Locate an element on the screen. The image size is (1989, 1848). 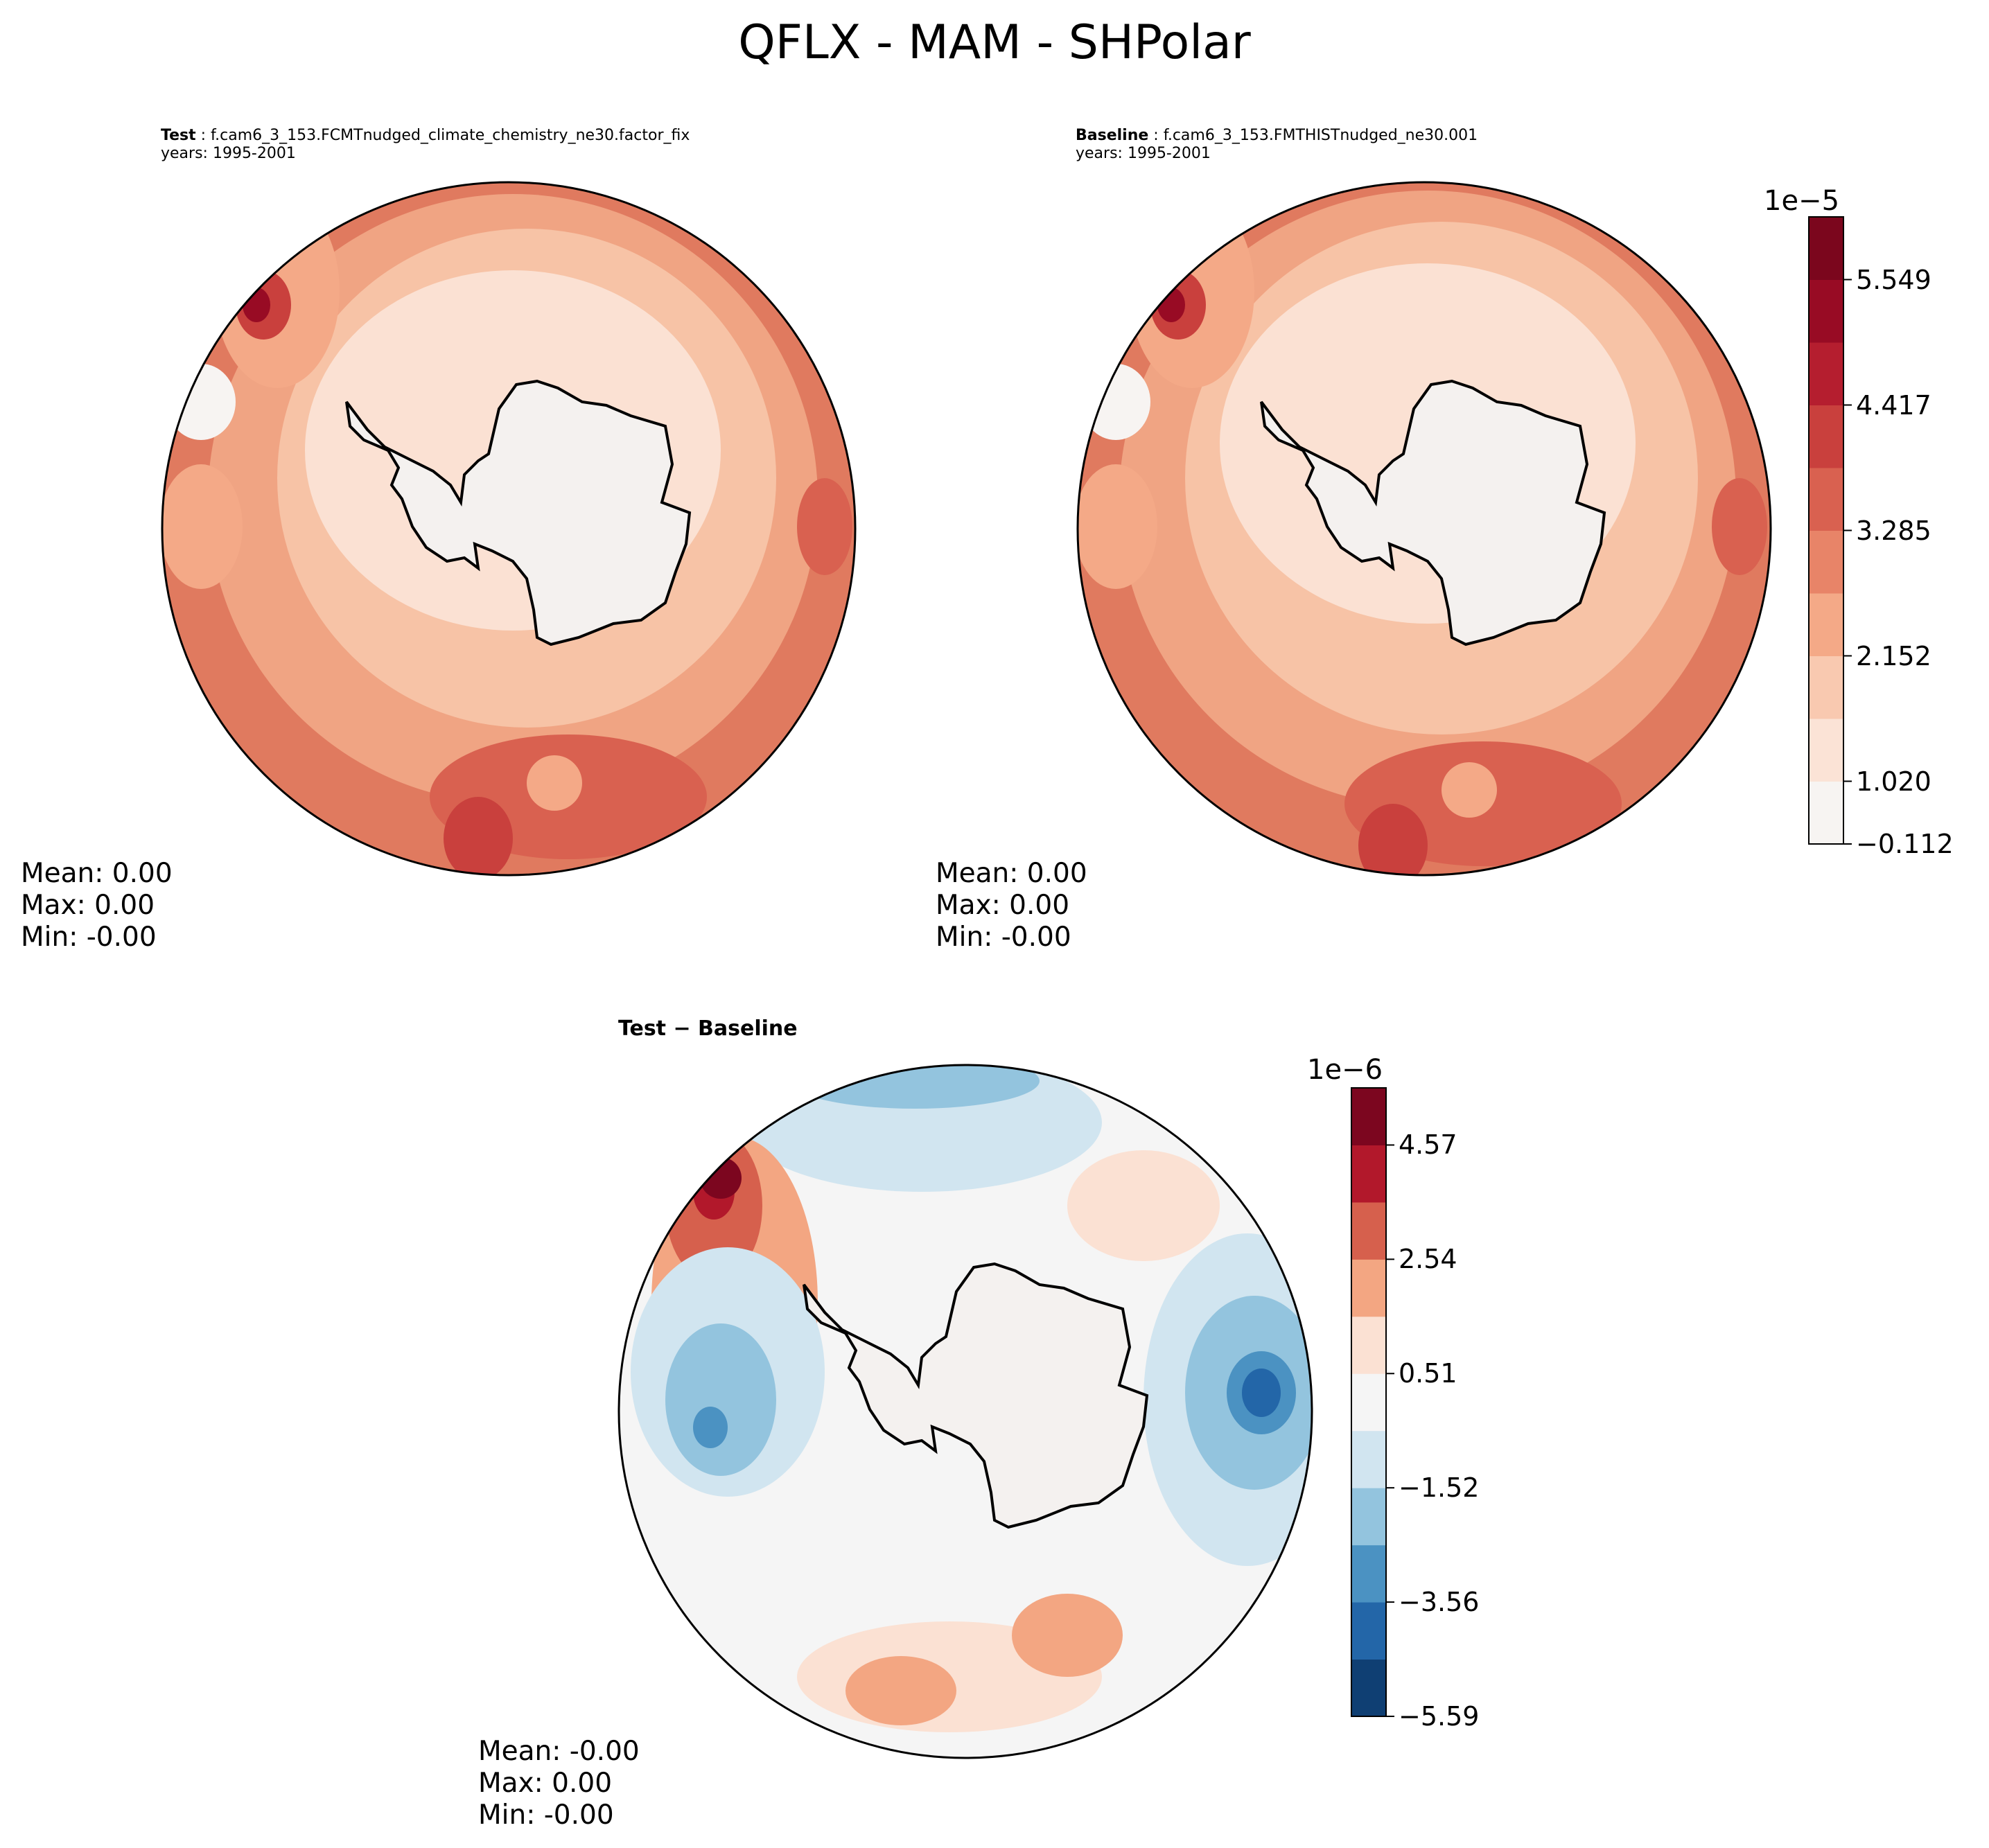
test-case-tag: Test is located at coordinates (178, 135).